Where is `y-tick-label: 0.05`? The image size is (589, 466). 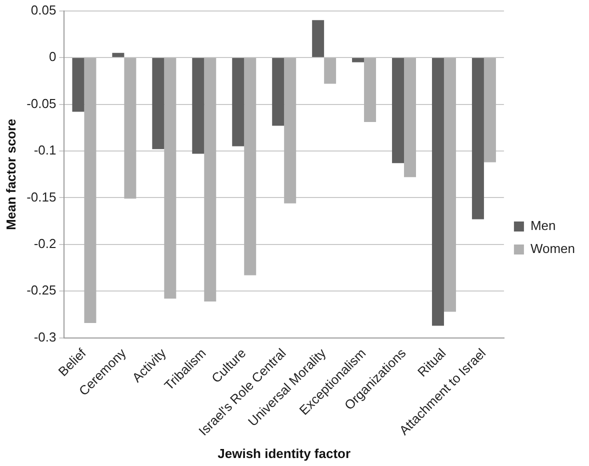
y-tick-label: 0.05 is located at coordinates (43, 10).